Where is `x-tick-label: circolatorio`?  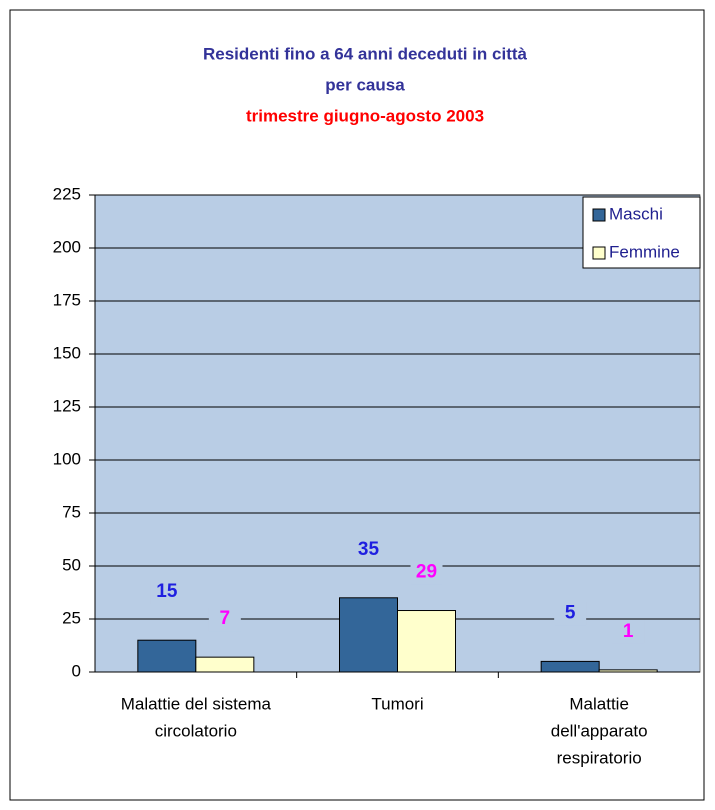 x-tick-label: circolatorio is located at coordinates (196, 730).